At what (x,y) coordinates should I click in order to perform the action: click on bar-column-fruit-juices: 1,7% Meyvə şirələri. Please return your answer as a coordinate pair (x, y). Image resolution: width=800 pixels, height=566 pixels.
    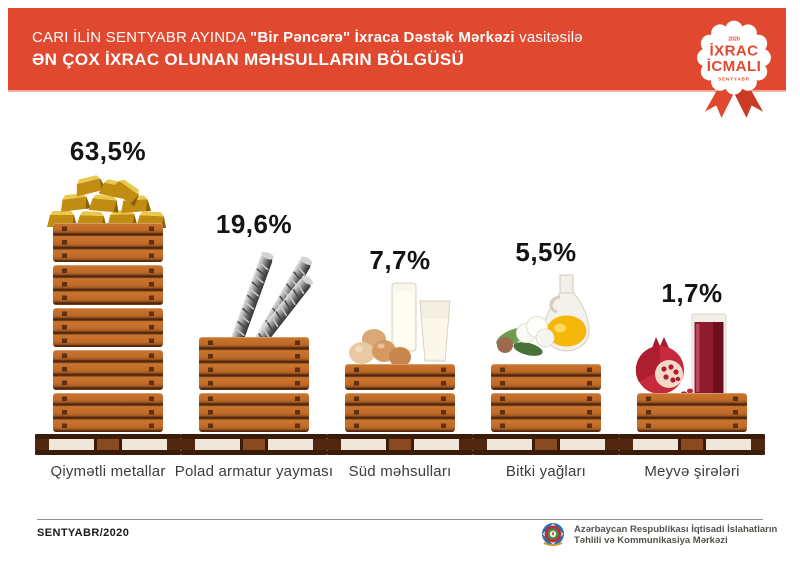
    Looking at the image, I should click on (692, 307).